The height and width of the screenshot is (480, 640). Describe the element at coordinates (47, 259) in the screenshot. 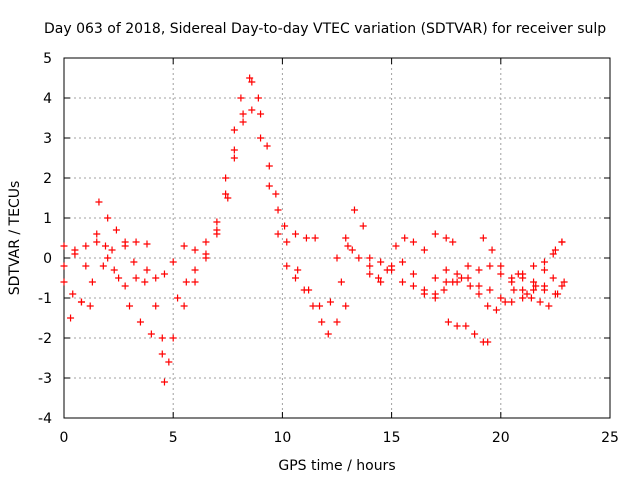

I see `y-tick-label: 0` at that location.